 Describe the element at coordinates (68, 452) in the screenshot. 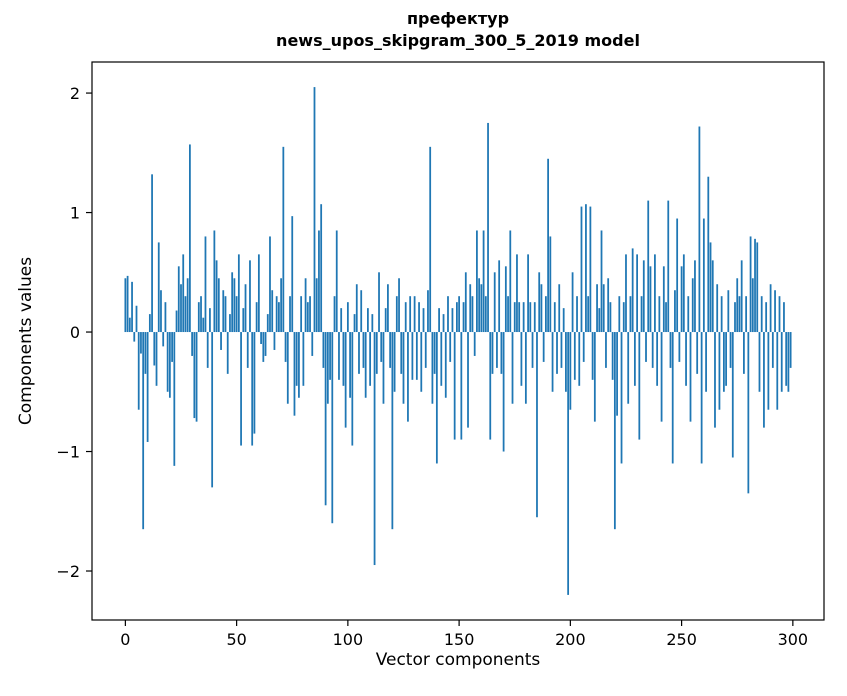

I see `y-tick-label: −1` at that location.